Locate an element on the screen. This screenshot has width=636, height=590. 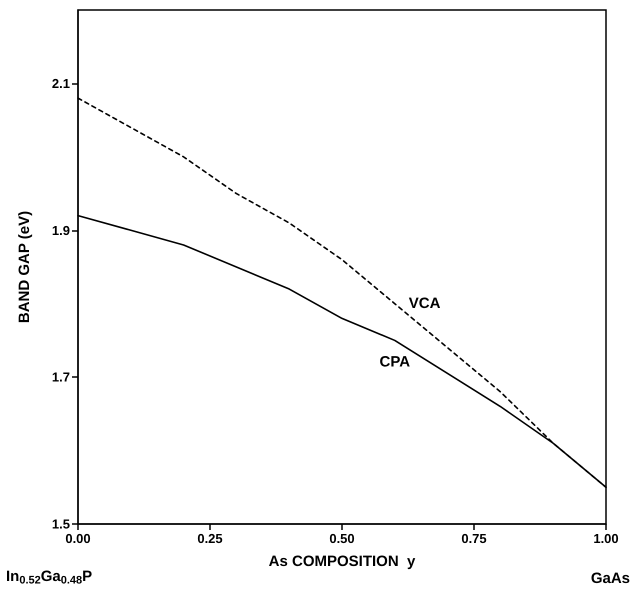
series-label: VCA is located at coordinates (424, 303).